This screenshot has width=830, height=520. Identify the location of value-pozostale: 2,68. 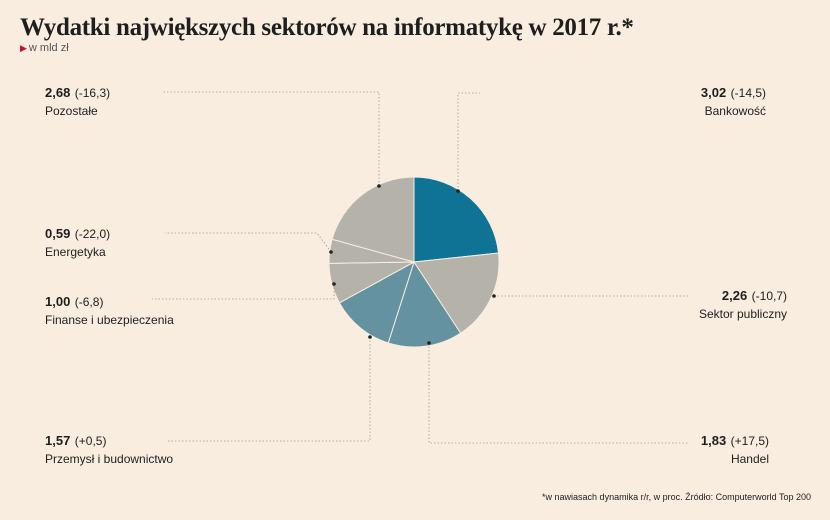
(58, 92).